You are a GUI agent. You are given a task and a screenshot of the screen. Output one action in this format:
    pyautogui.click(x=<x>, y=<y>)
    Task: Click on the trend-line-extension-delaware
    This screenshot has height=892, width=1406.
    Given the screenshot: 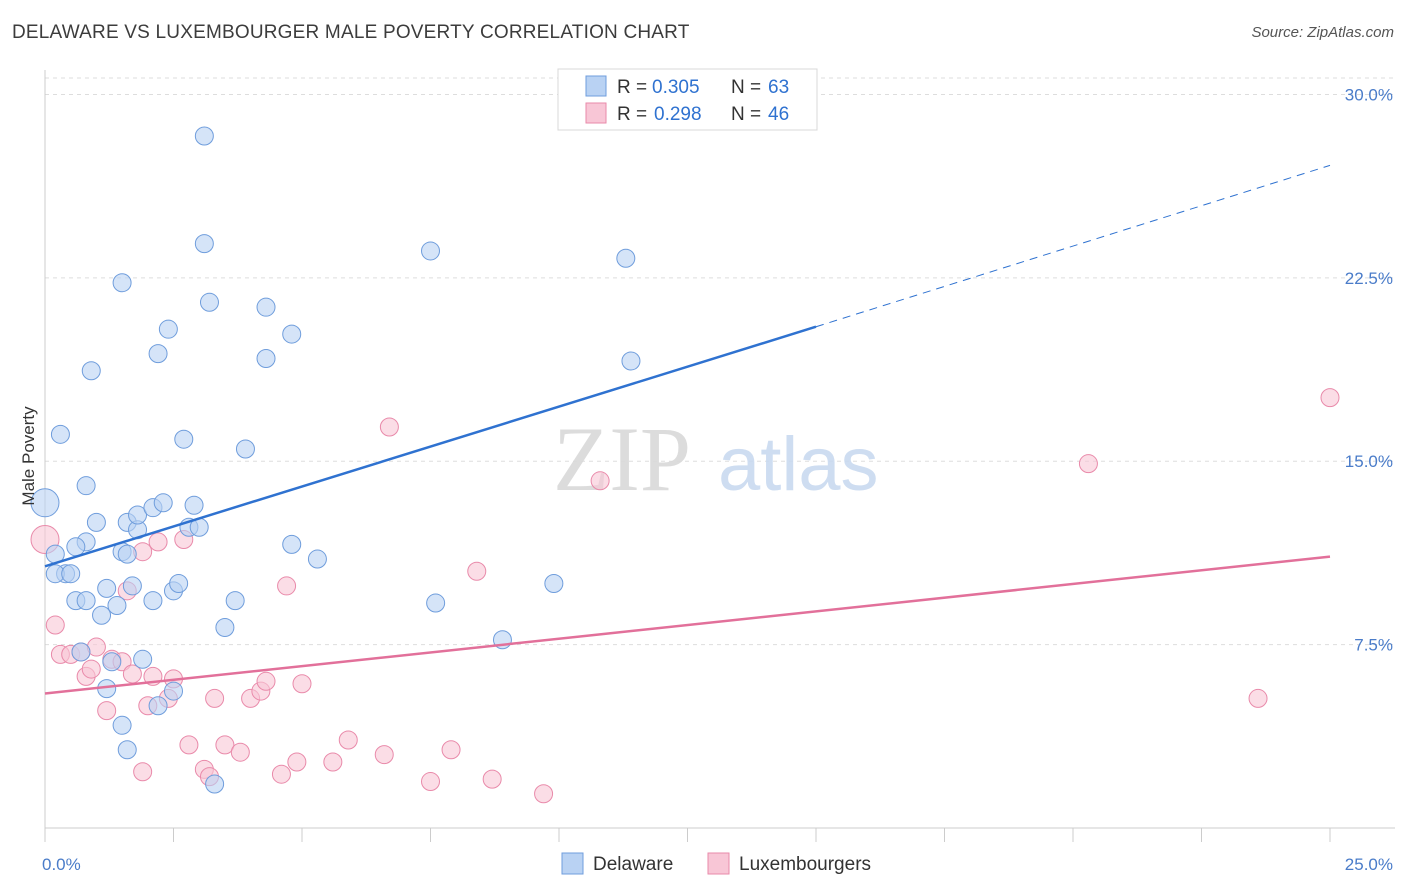 What is the action you would take?
    pyautogui.click(x=1073, y=246)
    